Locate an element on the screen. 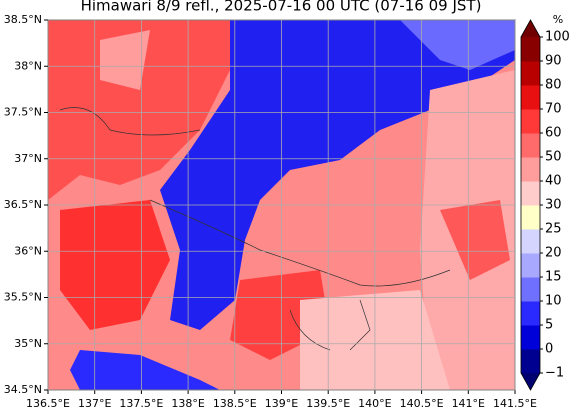 Image resolution: width=571 pixels, height=409 pixels. colorbar-tick-label: 5 is located at coordinates (549, 325).